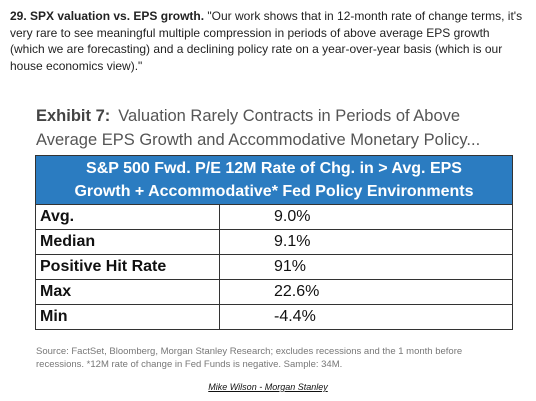  I want to click on exhibit-label: Exhibit 7:, so click(73, 116).